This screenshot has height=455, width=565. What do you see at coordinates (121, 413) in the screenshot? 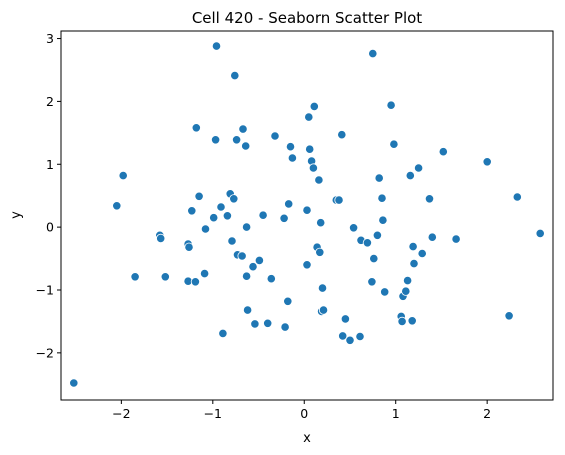
I see `x-tick-label: −2` at bounding box center [121, 413].